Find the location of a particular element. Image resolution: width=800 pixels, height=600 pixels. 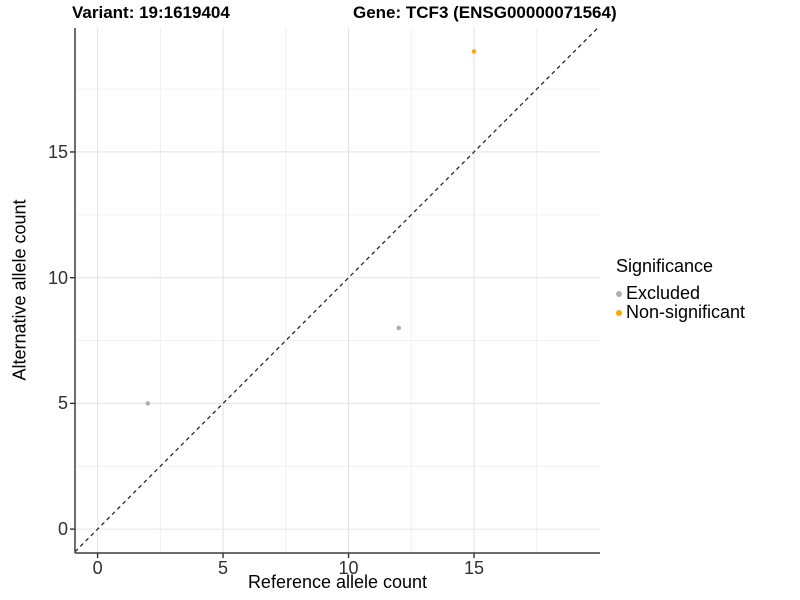

legend-entry-excluded: Excluded is located at coordinates (680, 293).